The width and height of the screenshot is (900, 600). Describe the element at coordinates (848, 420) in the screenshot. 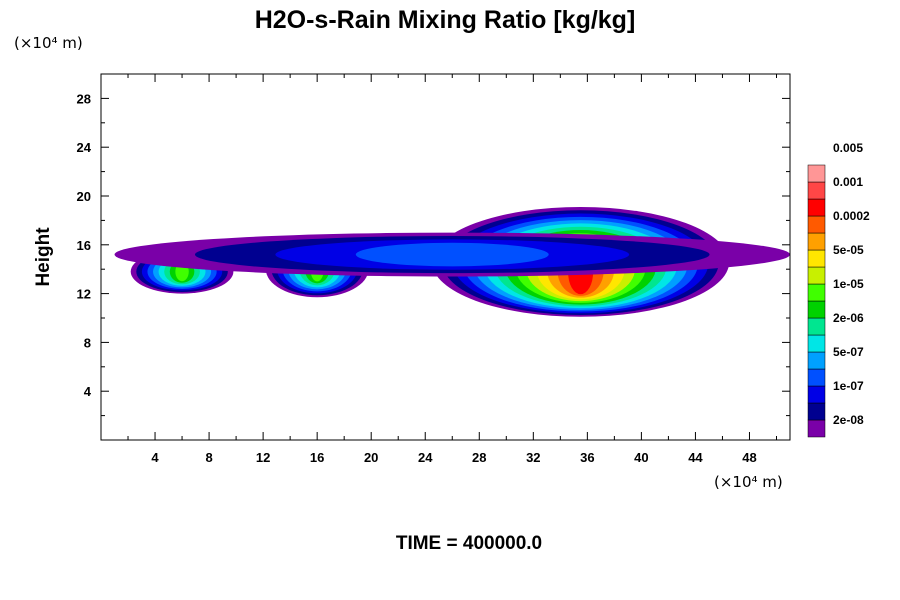

I see `colorbar-label: 2e-08` at that location.